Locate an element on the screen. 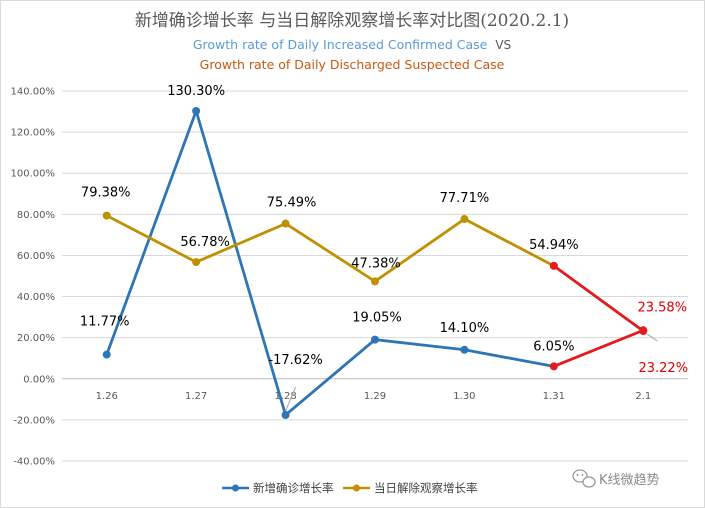 Image resolution: width=705 pixels, height=508 pixels. chart-title: 新增确诊增长率 与当日解除观察增长率对比图(2020.2.1) is located at coordinates (352, 21).